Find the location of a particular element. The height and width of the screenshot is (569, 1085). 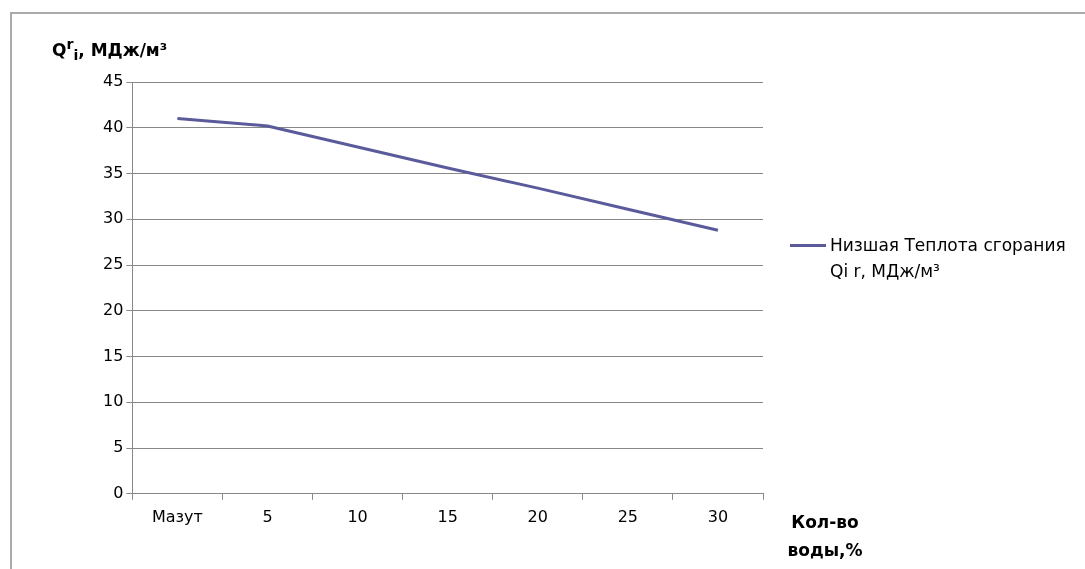

y-tick-label: 40 is located at coordinates (113, 126).